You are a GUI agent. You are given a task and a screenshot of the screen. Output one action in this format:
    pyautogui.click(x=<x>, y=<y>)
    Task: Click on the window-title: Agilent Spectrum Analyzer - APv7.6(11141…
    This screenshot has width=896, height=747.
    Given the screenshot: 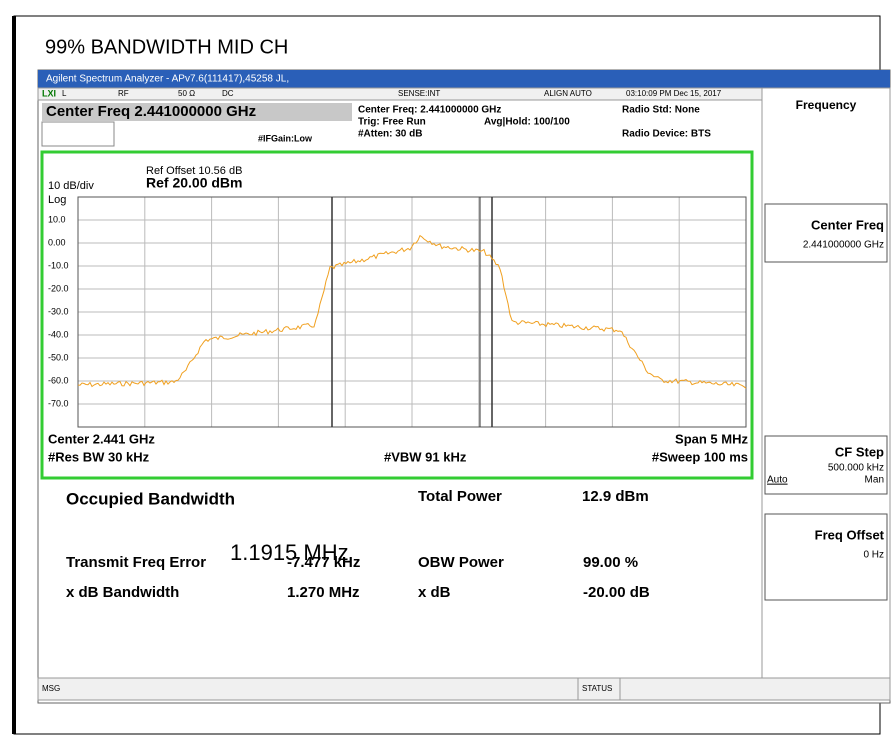 What is the action you would take?
    pyautogui.click(x=167, y=79)
    